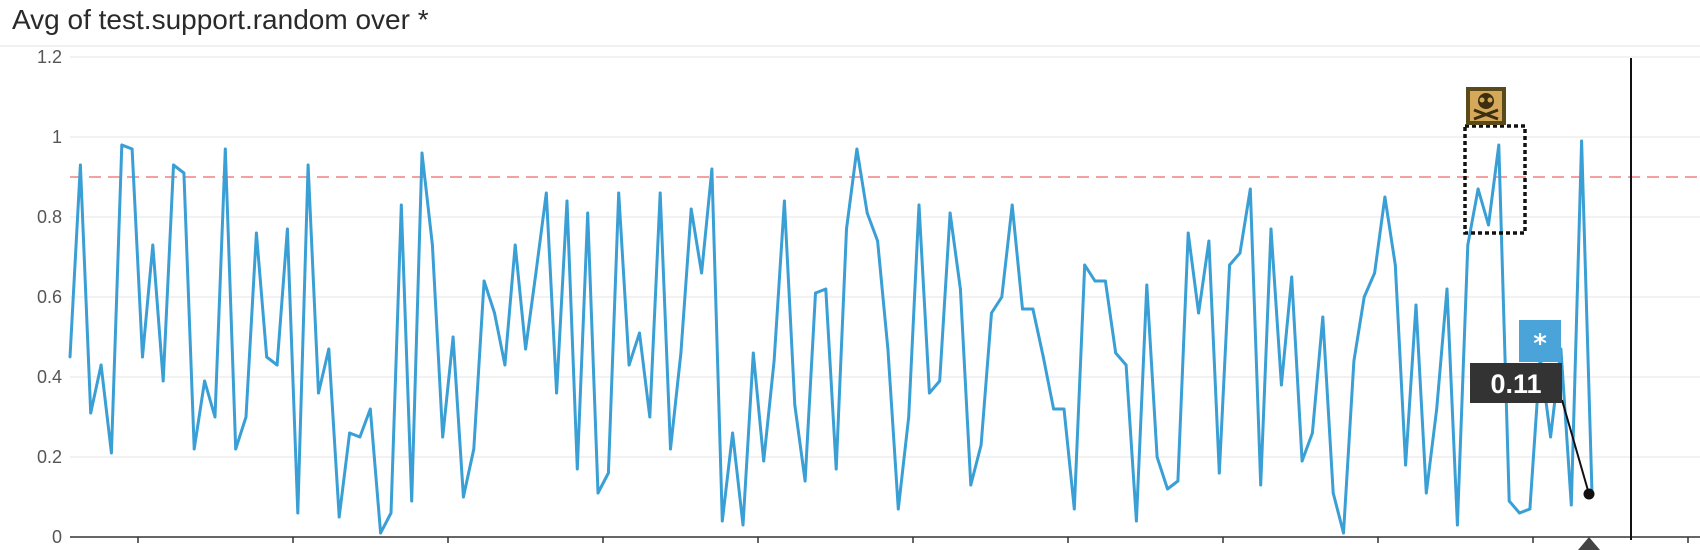 The image size is (1700, 550). What do you see at coordinates (885, 540) in the screenshot?
I see `x-axis` at bounding box center [885, 540].